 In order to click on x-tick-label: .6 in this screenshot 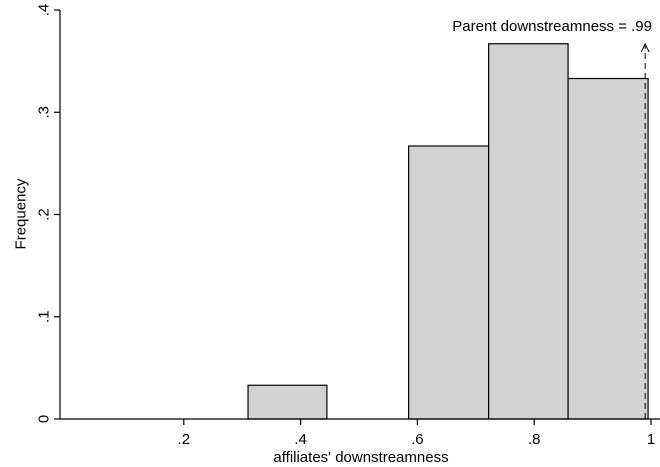, I will do `click(417, 439)`.